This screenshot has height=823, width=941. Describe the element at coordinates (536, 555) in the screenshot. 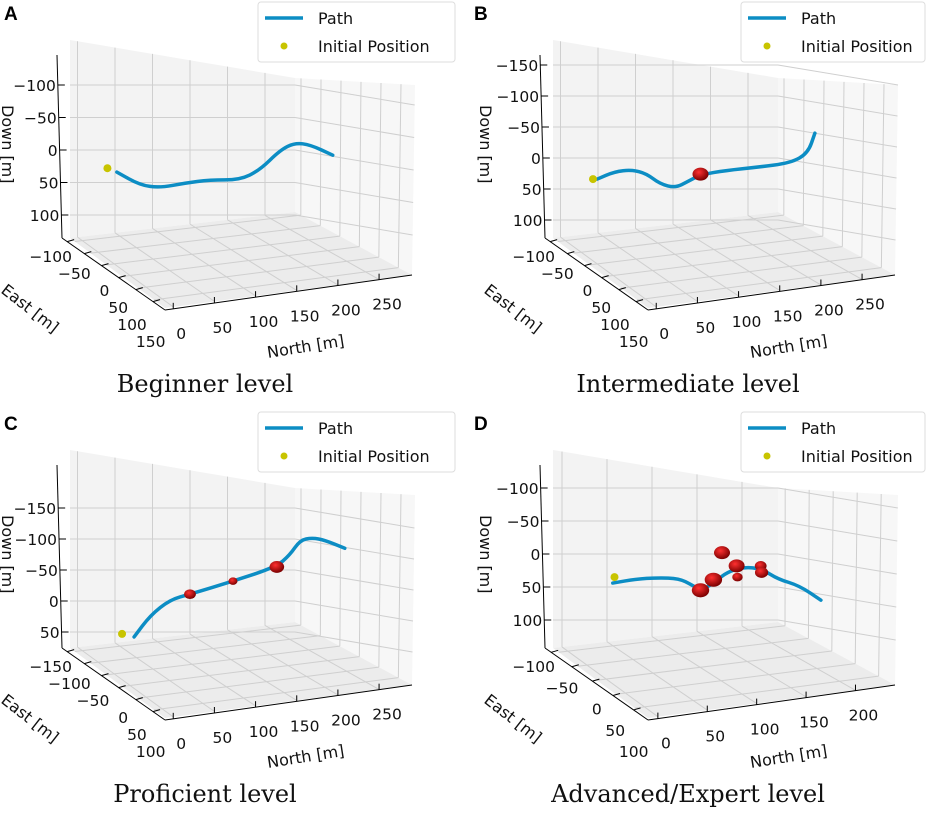

I see `down-tick-label: 0` at that location.